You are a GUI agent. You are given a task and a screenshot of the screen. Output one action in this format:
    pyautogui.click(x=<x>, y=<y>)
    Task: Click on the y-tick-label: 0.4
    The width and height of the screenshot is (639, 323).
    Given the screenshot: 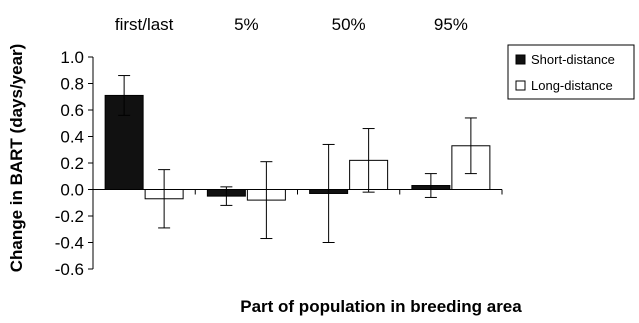 What is the action you would take?
    pyautogui.click(x=72, y=137)
    